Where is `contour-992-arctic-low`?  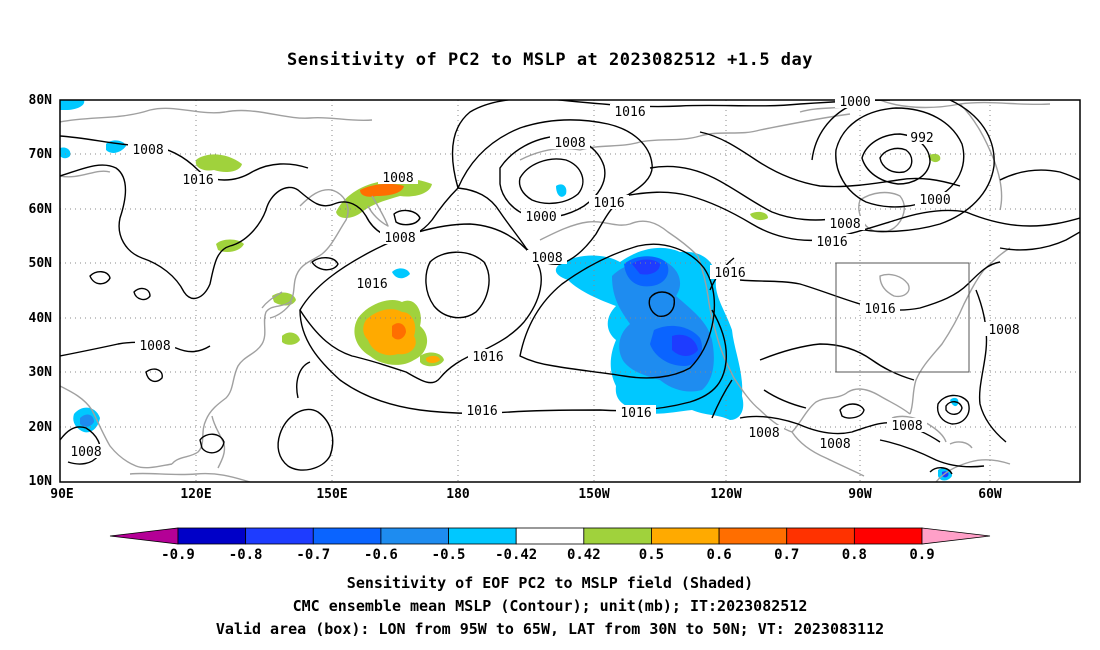
contour-992-arctic-low is located at coordinates (896, 159).